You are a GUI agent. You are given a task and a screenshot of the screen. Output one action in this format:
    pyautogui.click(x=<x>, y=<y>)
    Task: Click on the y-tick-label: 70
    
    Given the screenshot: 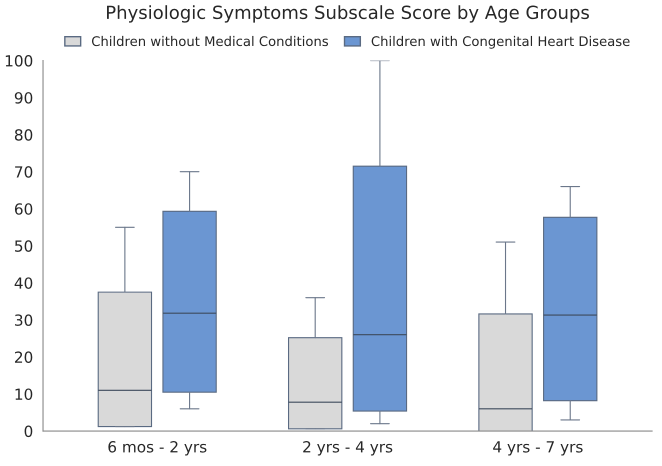 What is the action you would take?
    pyautogui.click(x=23, y=172)
    